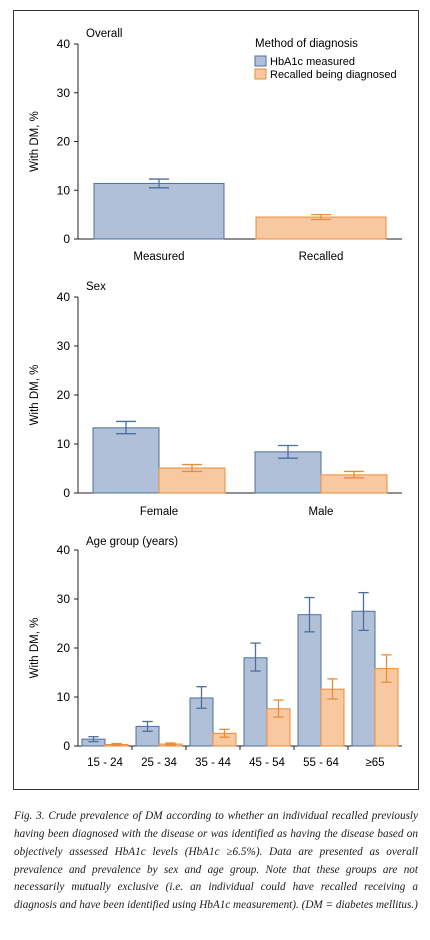 This screenshot has height=940, width=430. Describe the element at coordinates (267, 763) in the screenshot. I see `panel3-x-tick-label: 45 - 54` at that location.